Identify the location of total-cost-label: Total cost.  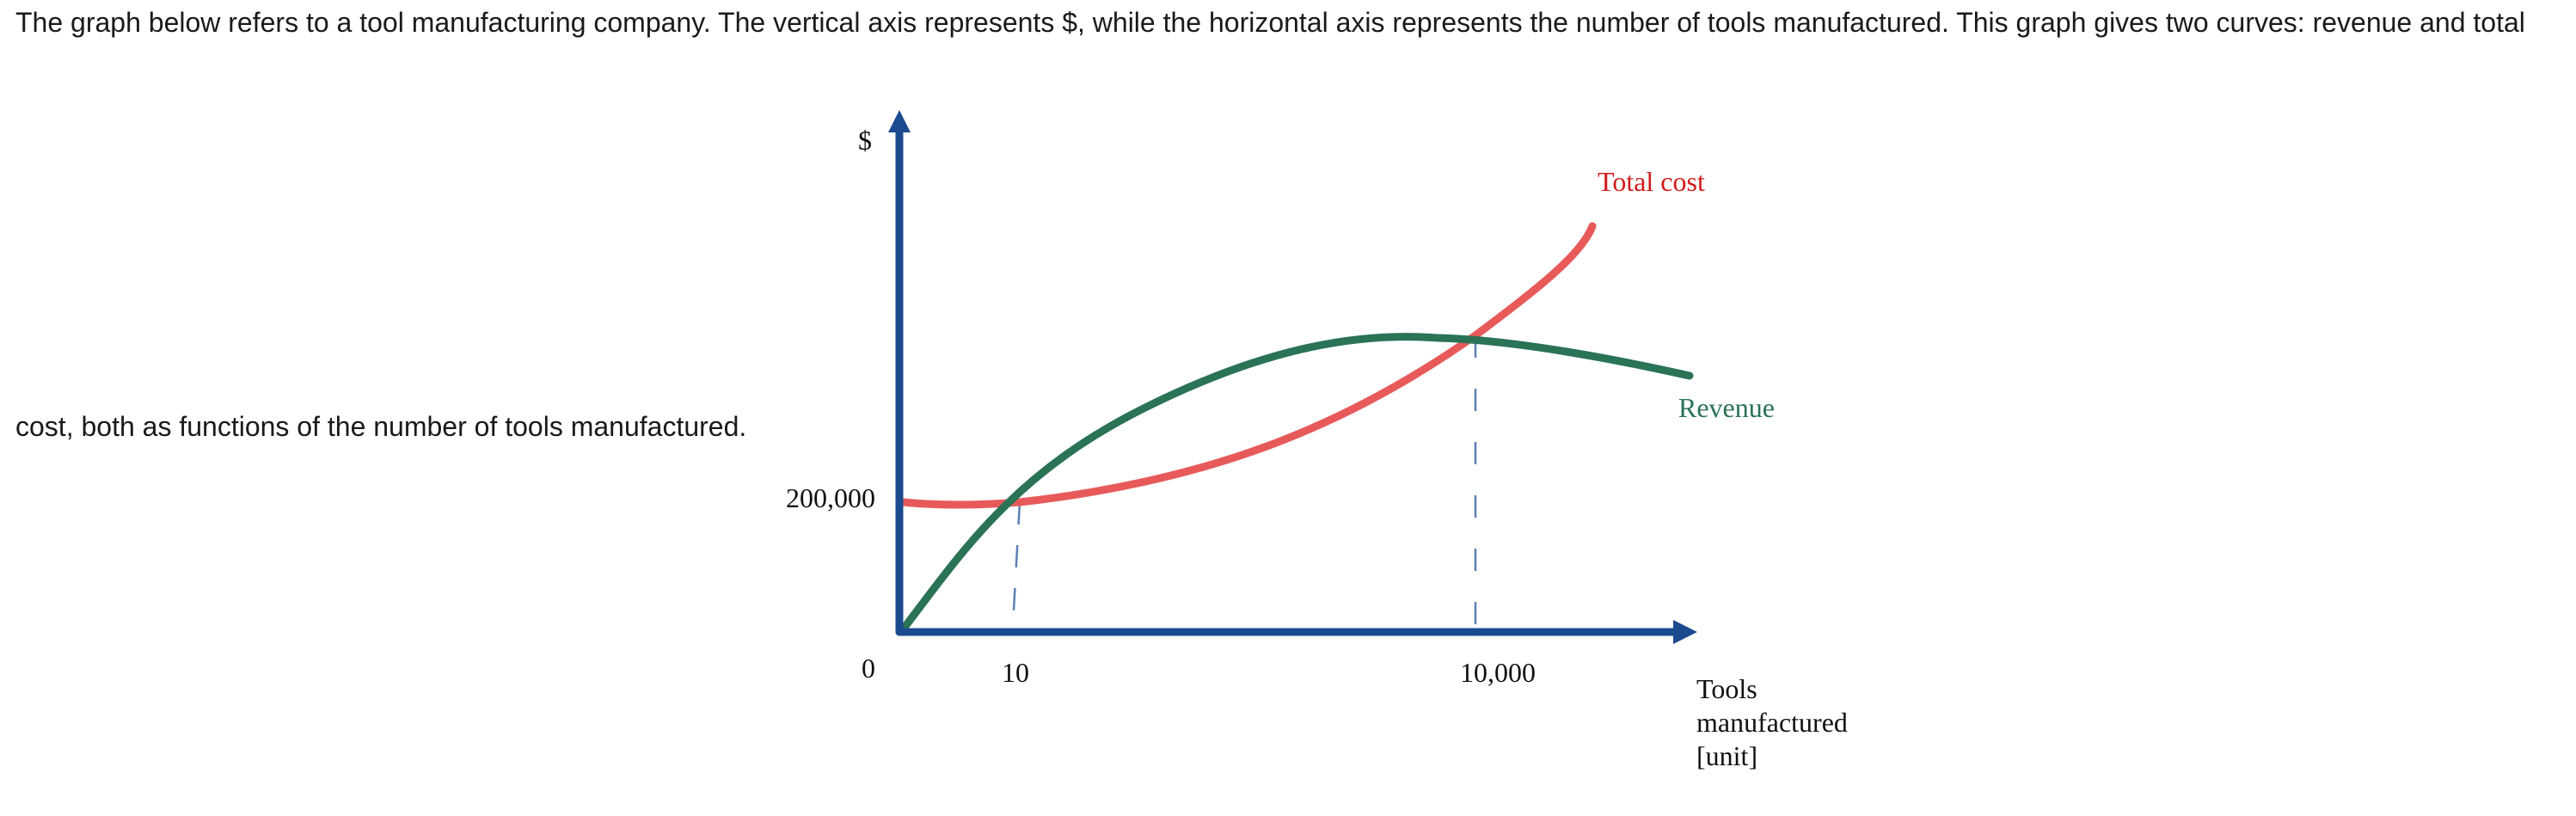
(1651, 182).